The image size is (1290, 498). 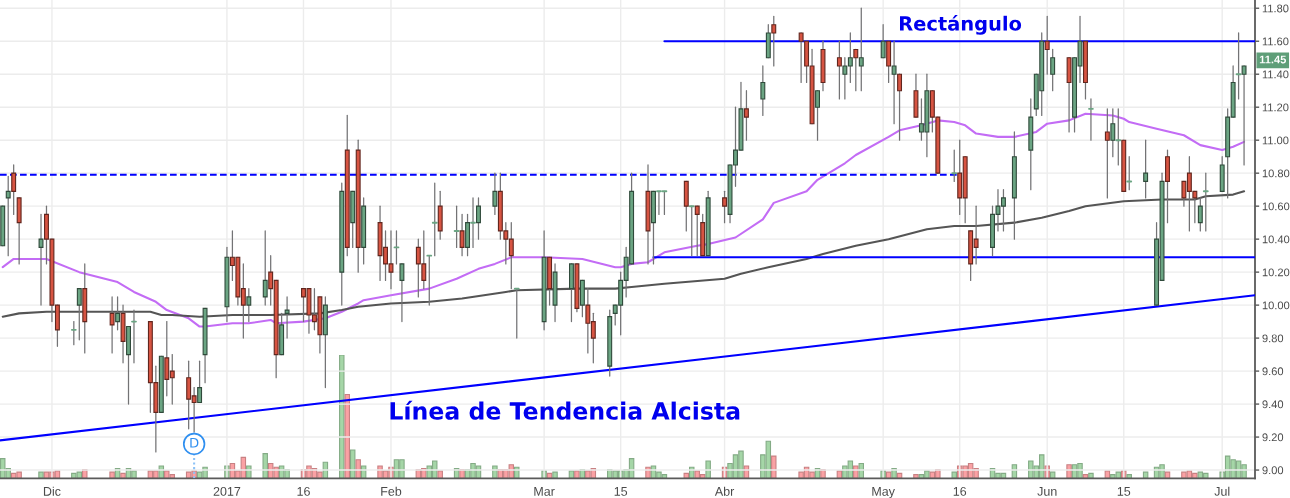 I want to click on text: 11.45, so click(x=1273, y=59).